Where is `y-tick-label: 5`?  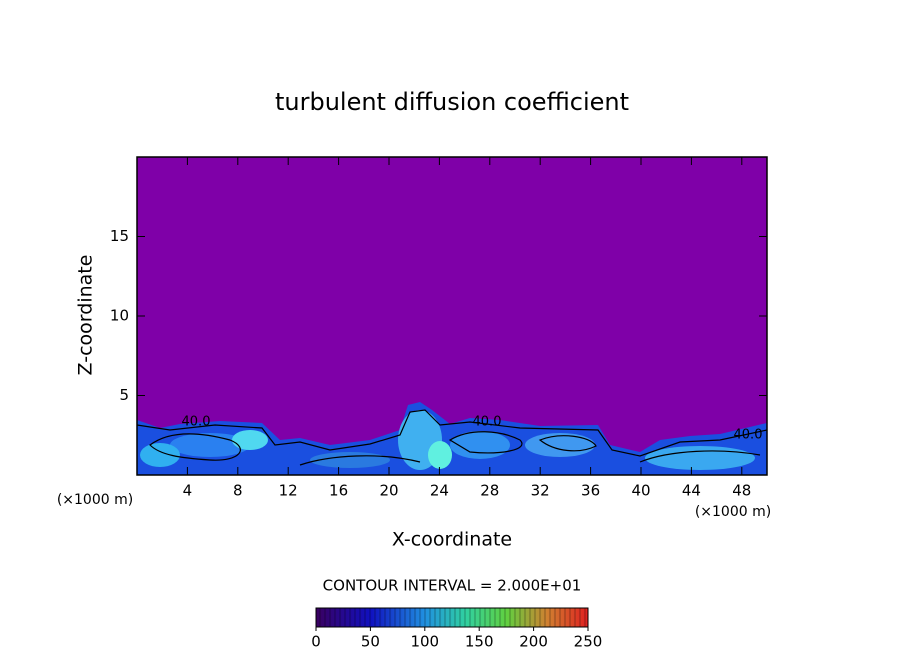
y-tick-label: 5 is located at coordinates (124, 395).